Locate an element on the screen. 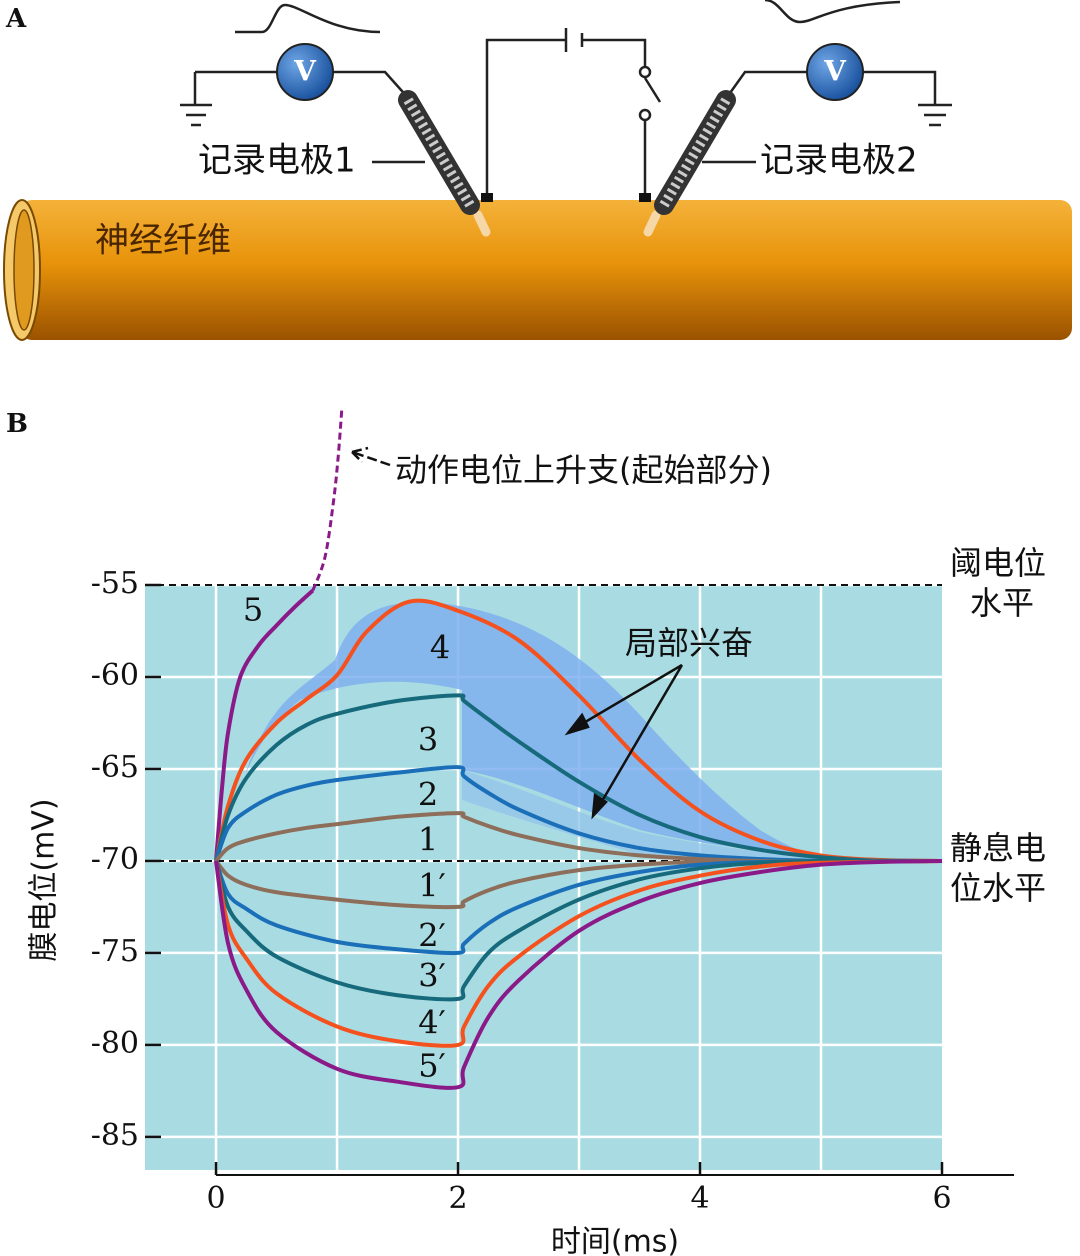 The width and height of the screenshot is (1080, 1256). x-tick-label: 4 is located at coordinates (699, 1198).